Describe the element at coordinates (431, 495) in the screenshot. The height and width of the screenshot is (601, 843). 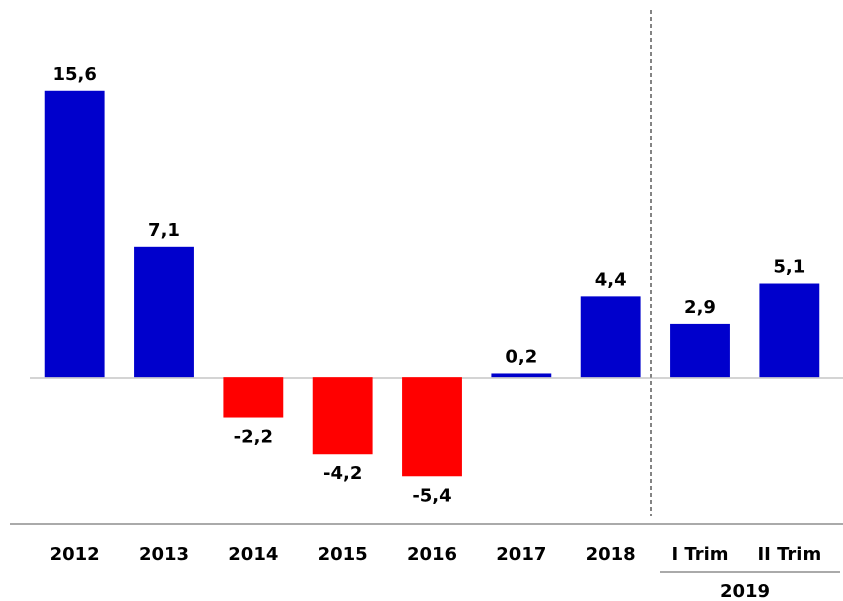
I see `data-label: -5,4` at that location.